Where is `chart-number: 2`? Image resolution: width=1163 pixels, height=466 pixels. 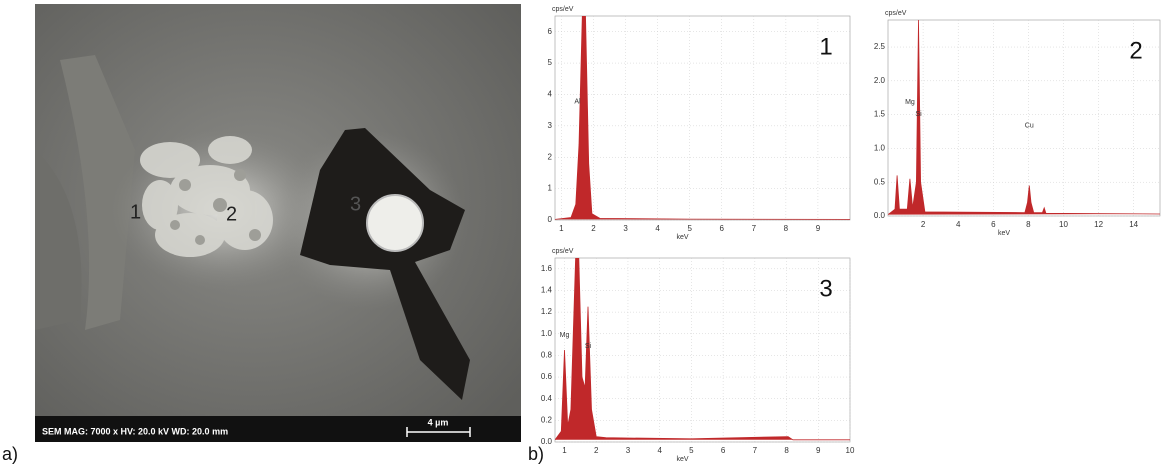
chart-number: 2 is located at coordinates (1135, 50).